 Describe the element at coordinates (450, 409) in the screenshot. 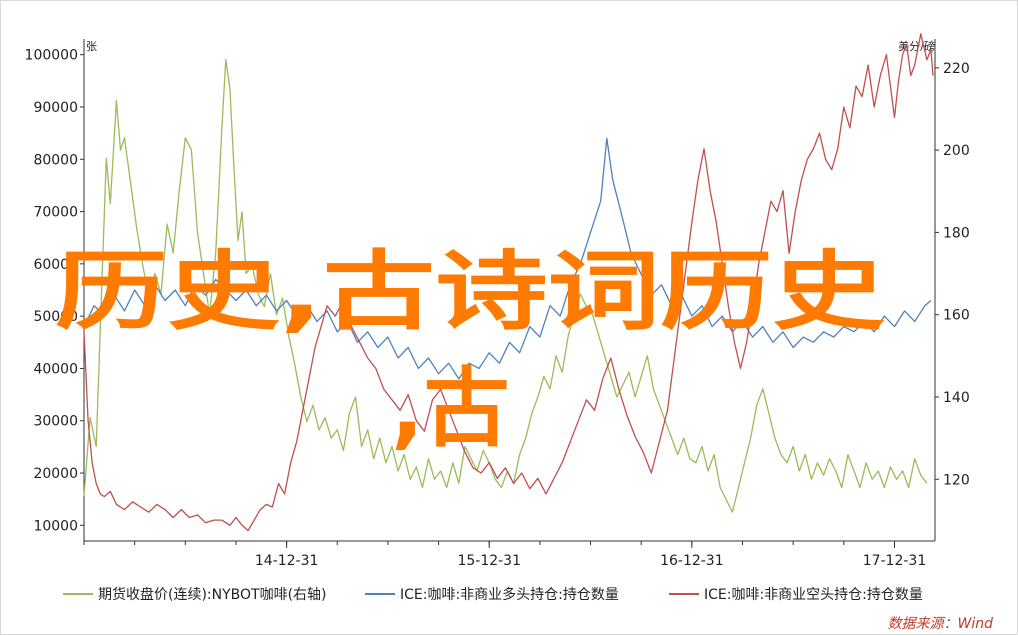

I see `overlay-text-line-2: ,古` at that location.